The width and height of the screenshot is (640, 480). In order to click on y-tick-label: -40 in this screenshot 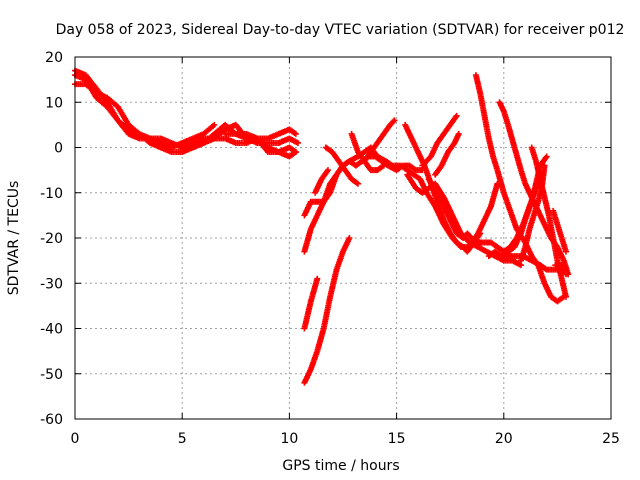, I will do `click(51, 330)`.